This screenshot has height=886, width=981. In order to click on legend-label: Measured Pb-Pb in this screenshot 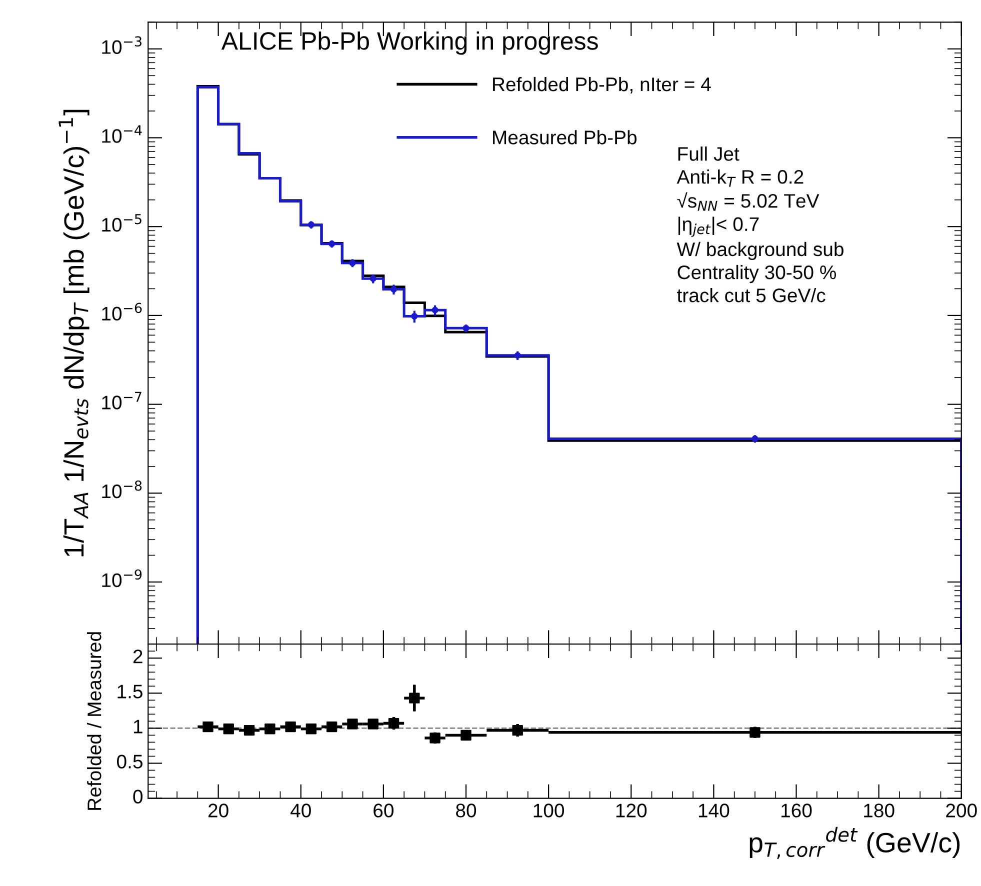, I will do `click(565, 137)`.